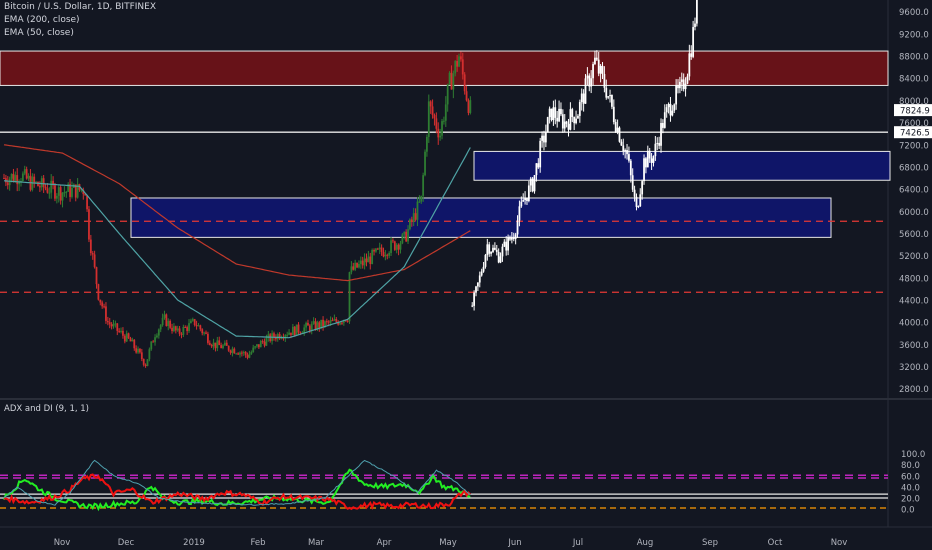  Describe the element at coordinates (80, 7) in the screenshot. I see `symbol-title: Bitcoin / U.S. Dollar, 1D, BITFINEX` at that location.